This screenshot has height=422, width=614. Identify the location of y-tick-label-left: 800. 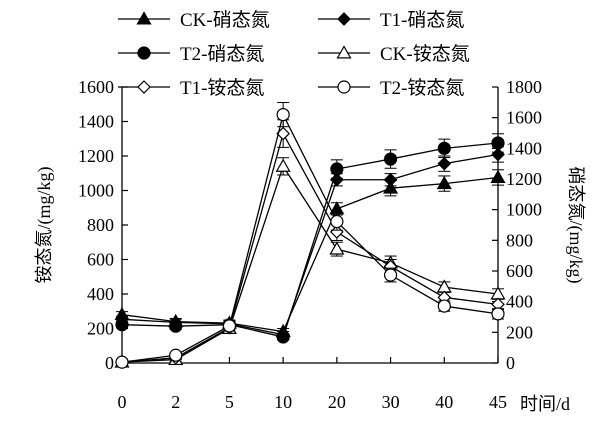
(100, 225).